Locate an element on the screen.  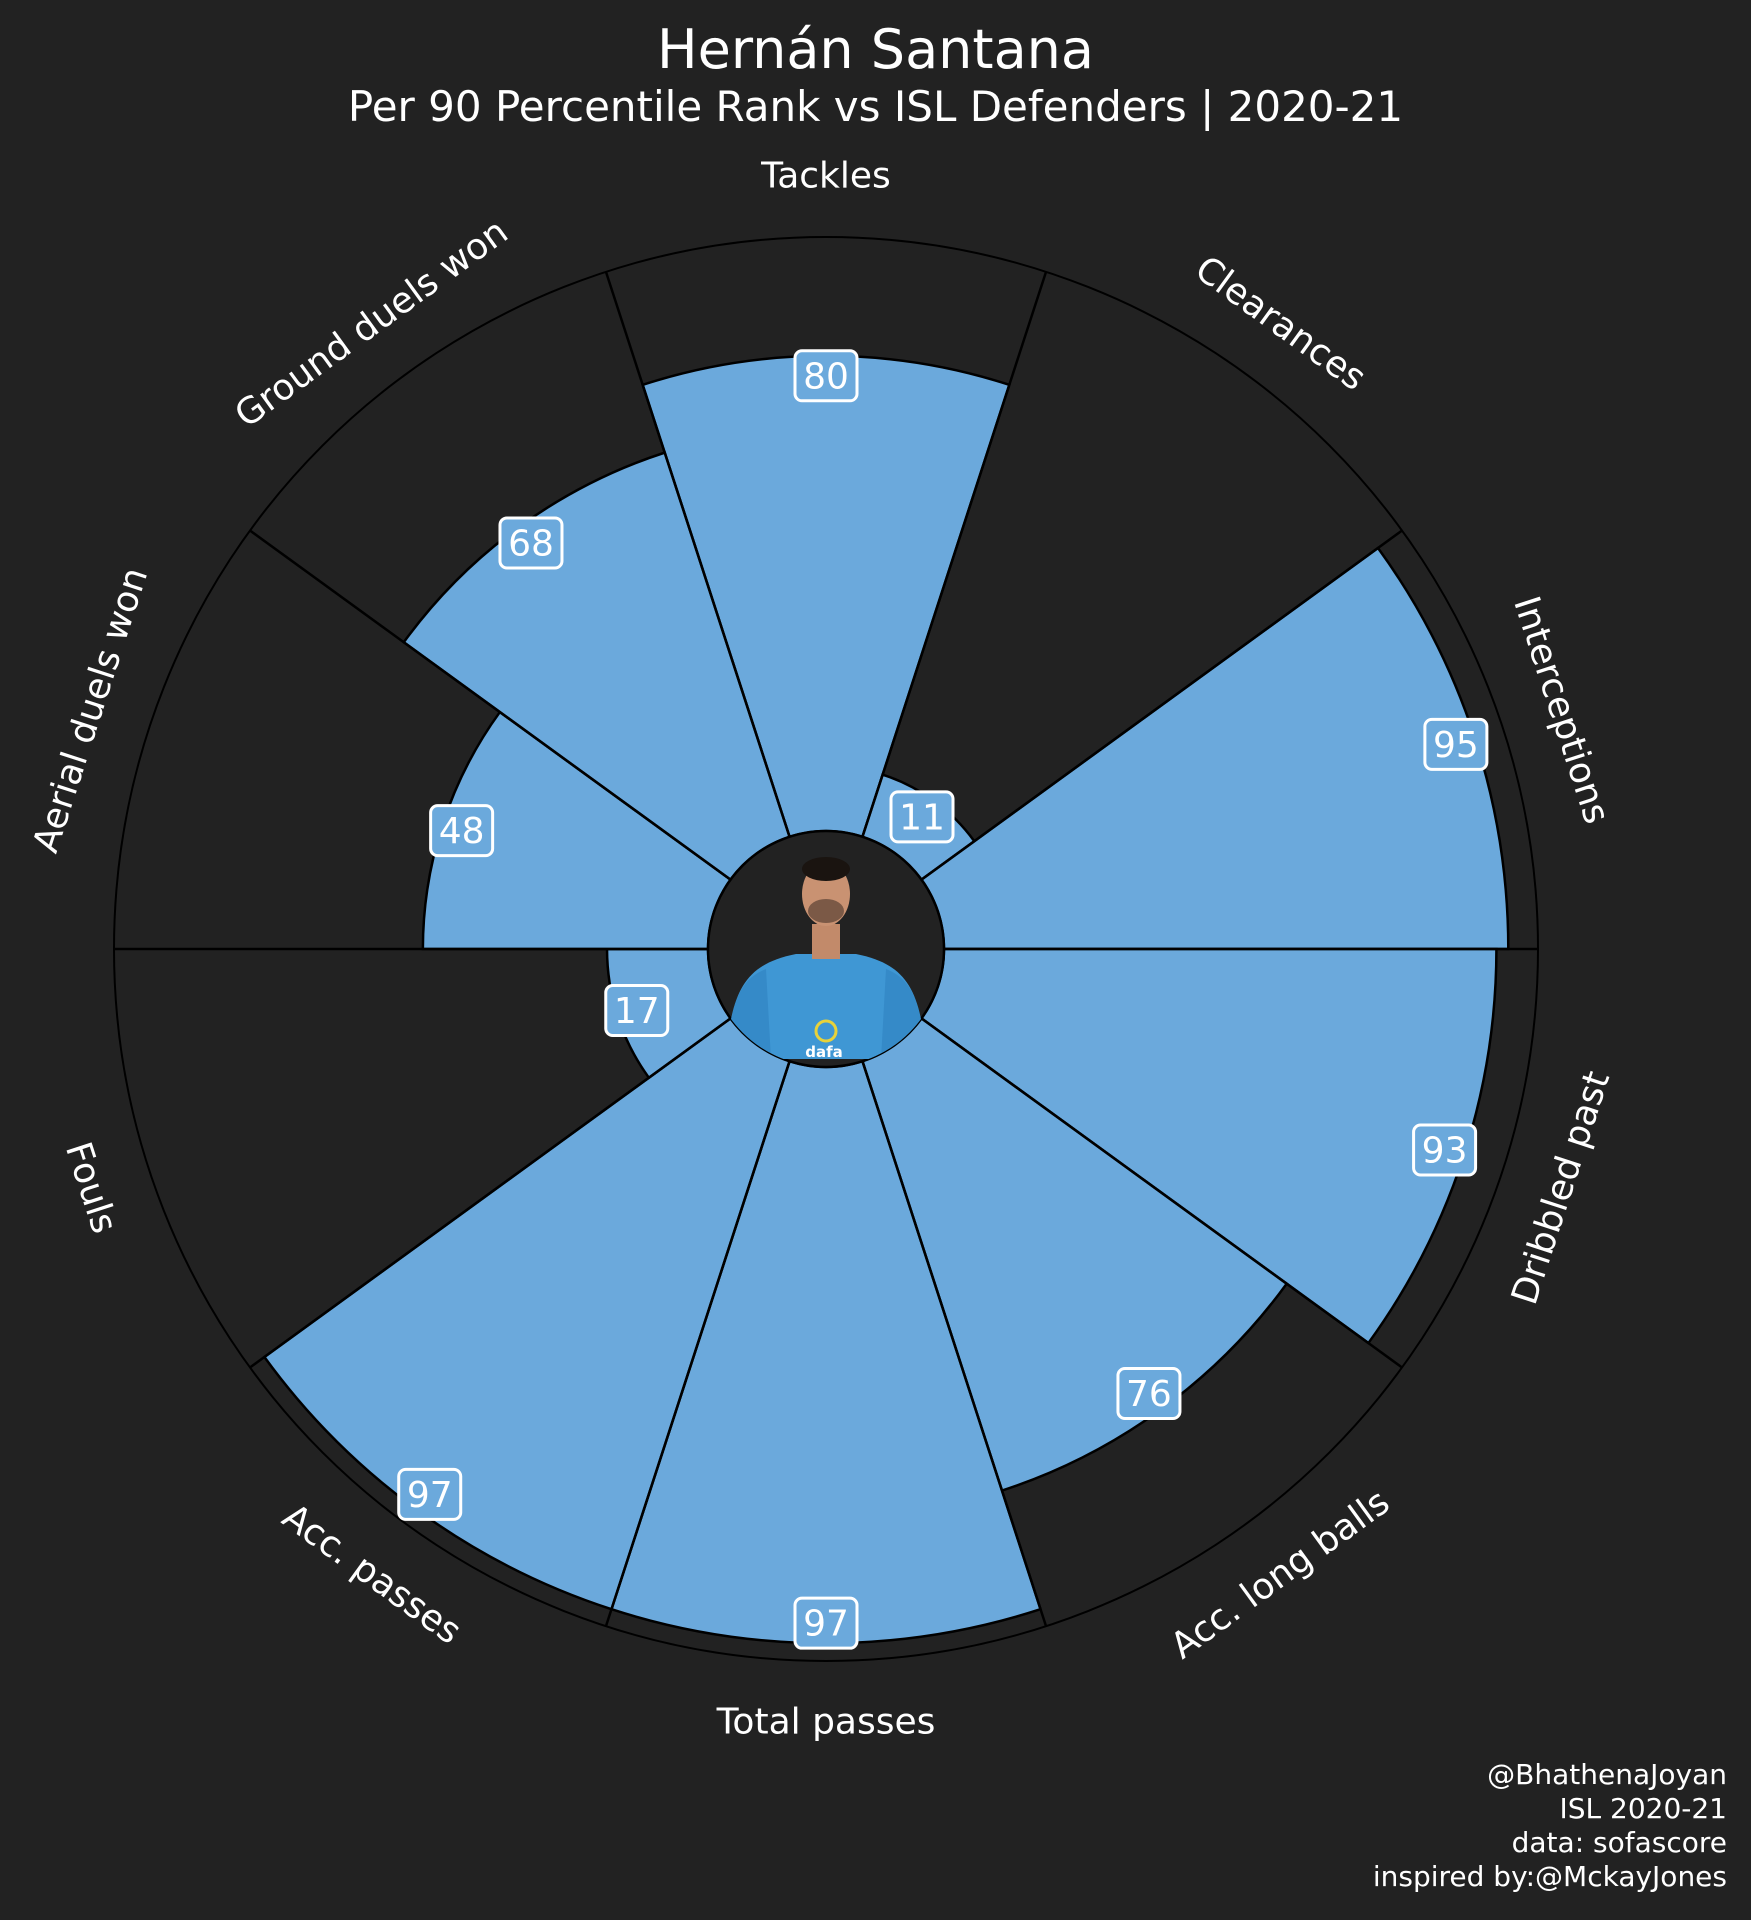
svg-text: 76 is located at coordinates (1149, 1394).